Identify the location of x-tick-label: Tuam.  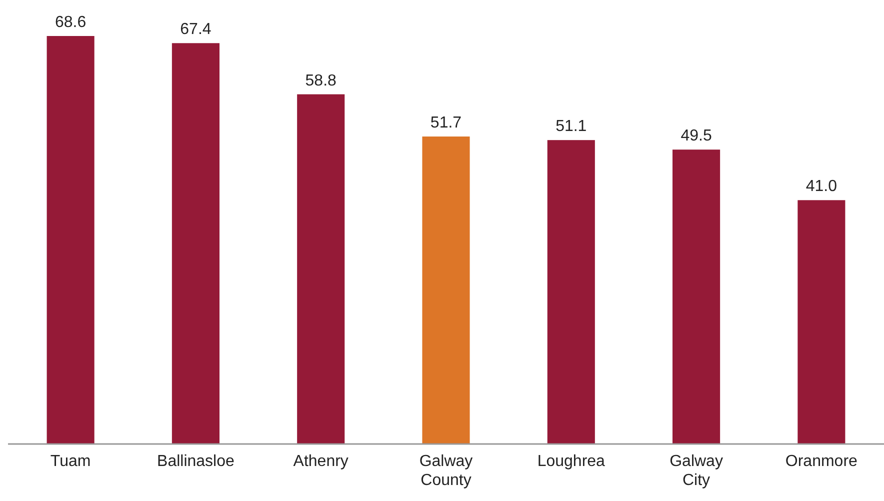
(70, 461).